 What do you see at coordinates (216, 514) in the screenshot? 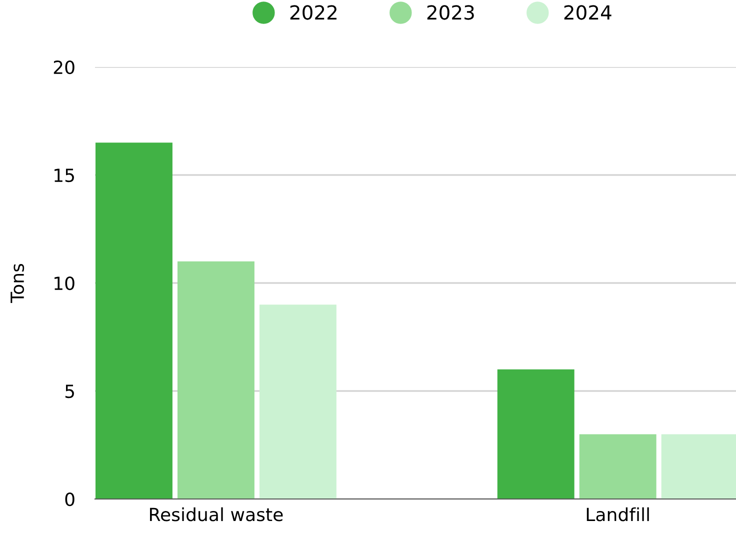
I see `x-tick-label: Residual waste` at bounding box center [216, 514].